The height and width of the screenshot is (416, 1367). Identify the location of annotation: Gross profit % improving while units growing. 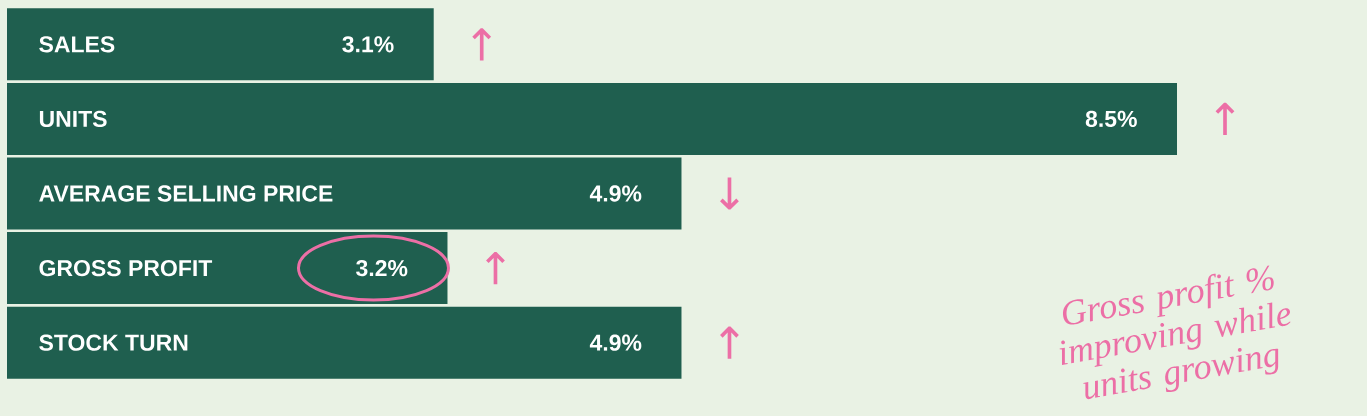
(1175, 332).